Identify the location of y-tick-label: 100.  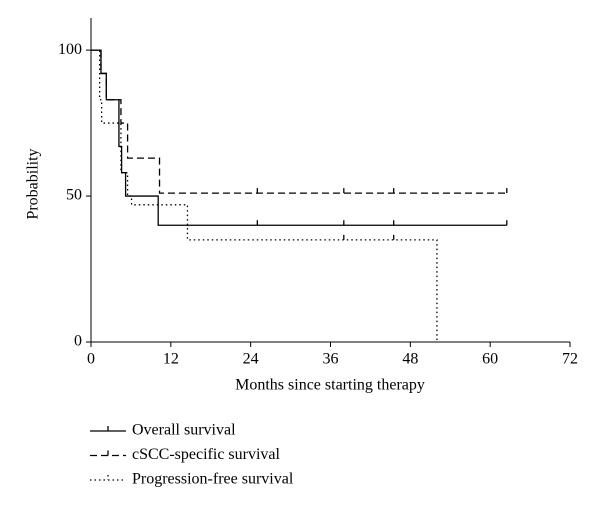
(70, 49).